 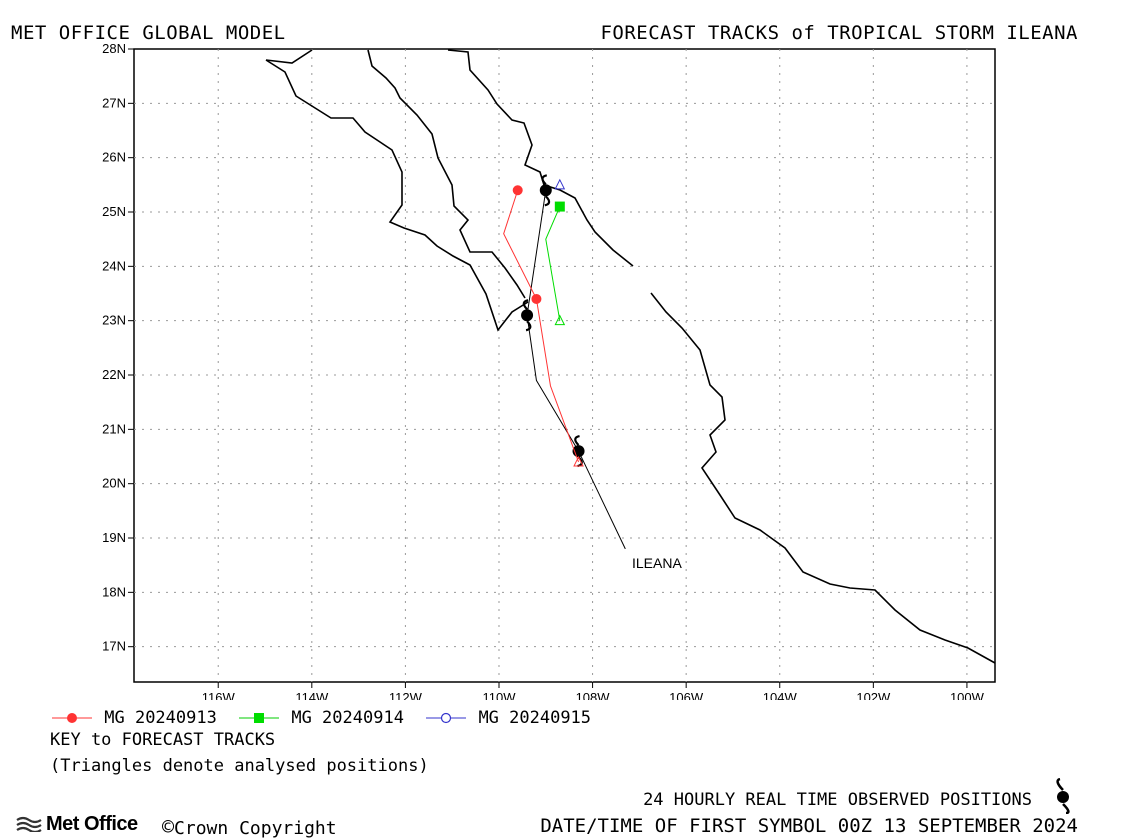 I want to click on lon-label: 116W, so click(x=219, y=695).